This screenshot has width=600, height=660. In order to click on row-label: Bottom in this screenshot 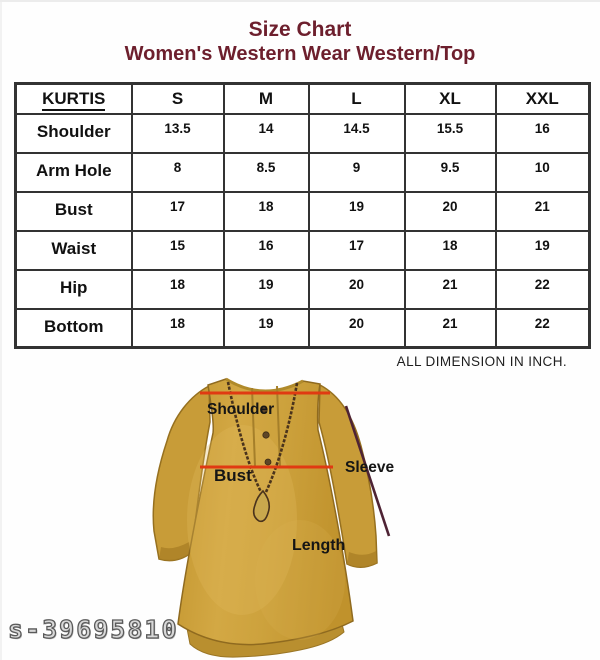, I will do `click(73, 328)`.